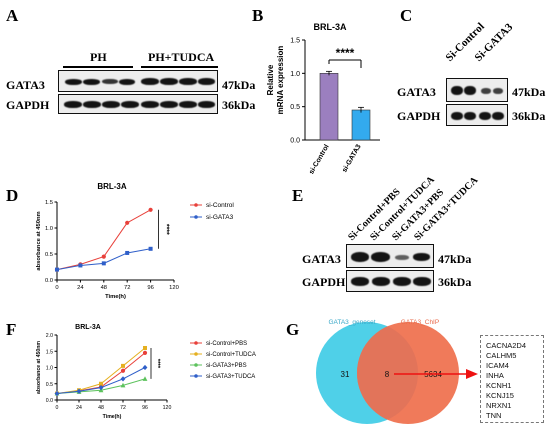 This screenshot has width=550, height=429. Describe the element at coordinates (330, 27) in the screenshot. I see `panel-b-title: BRL-3A` at that location.